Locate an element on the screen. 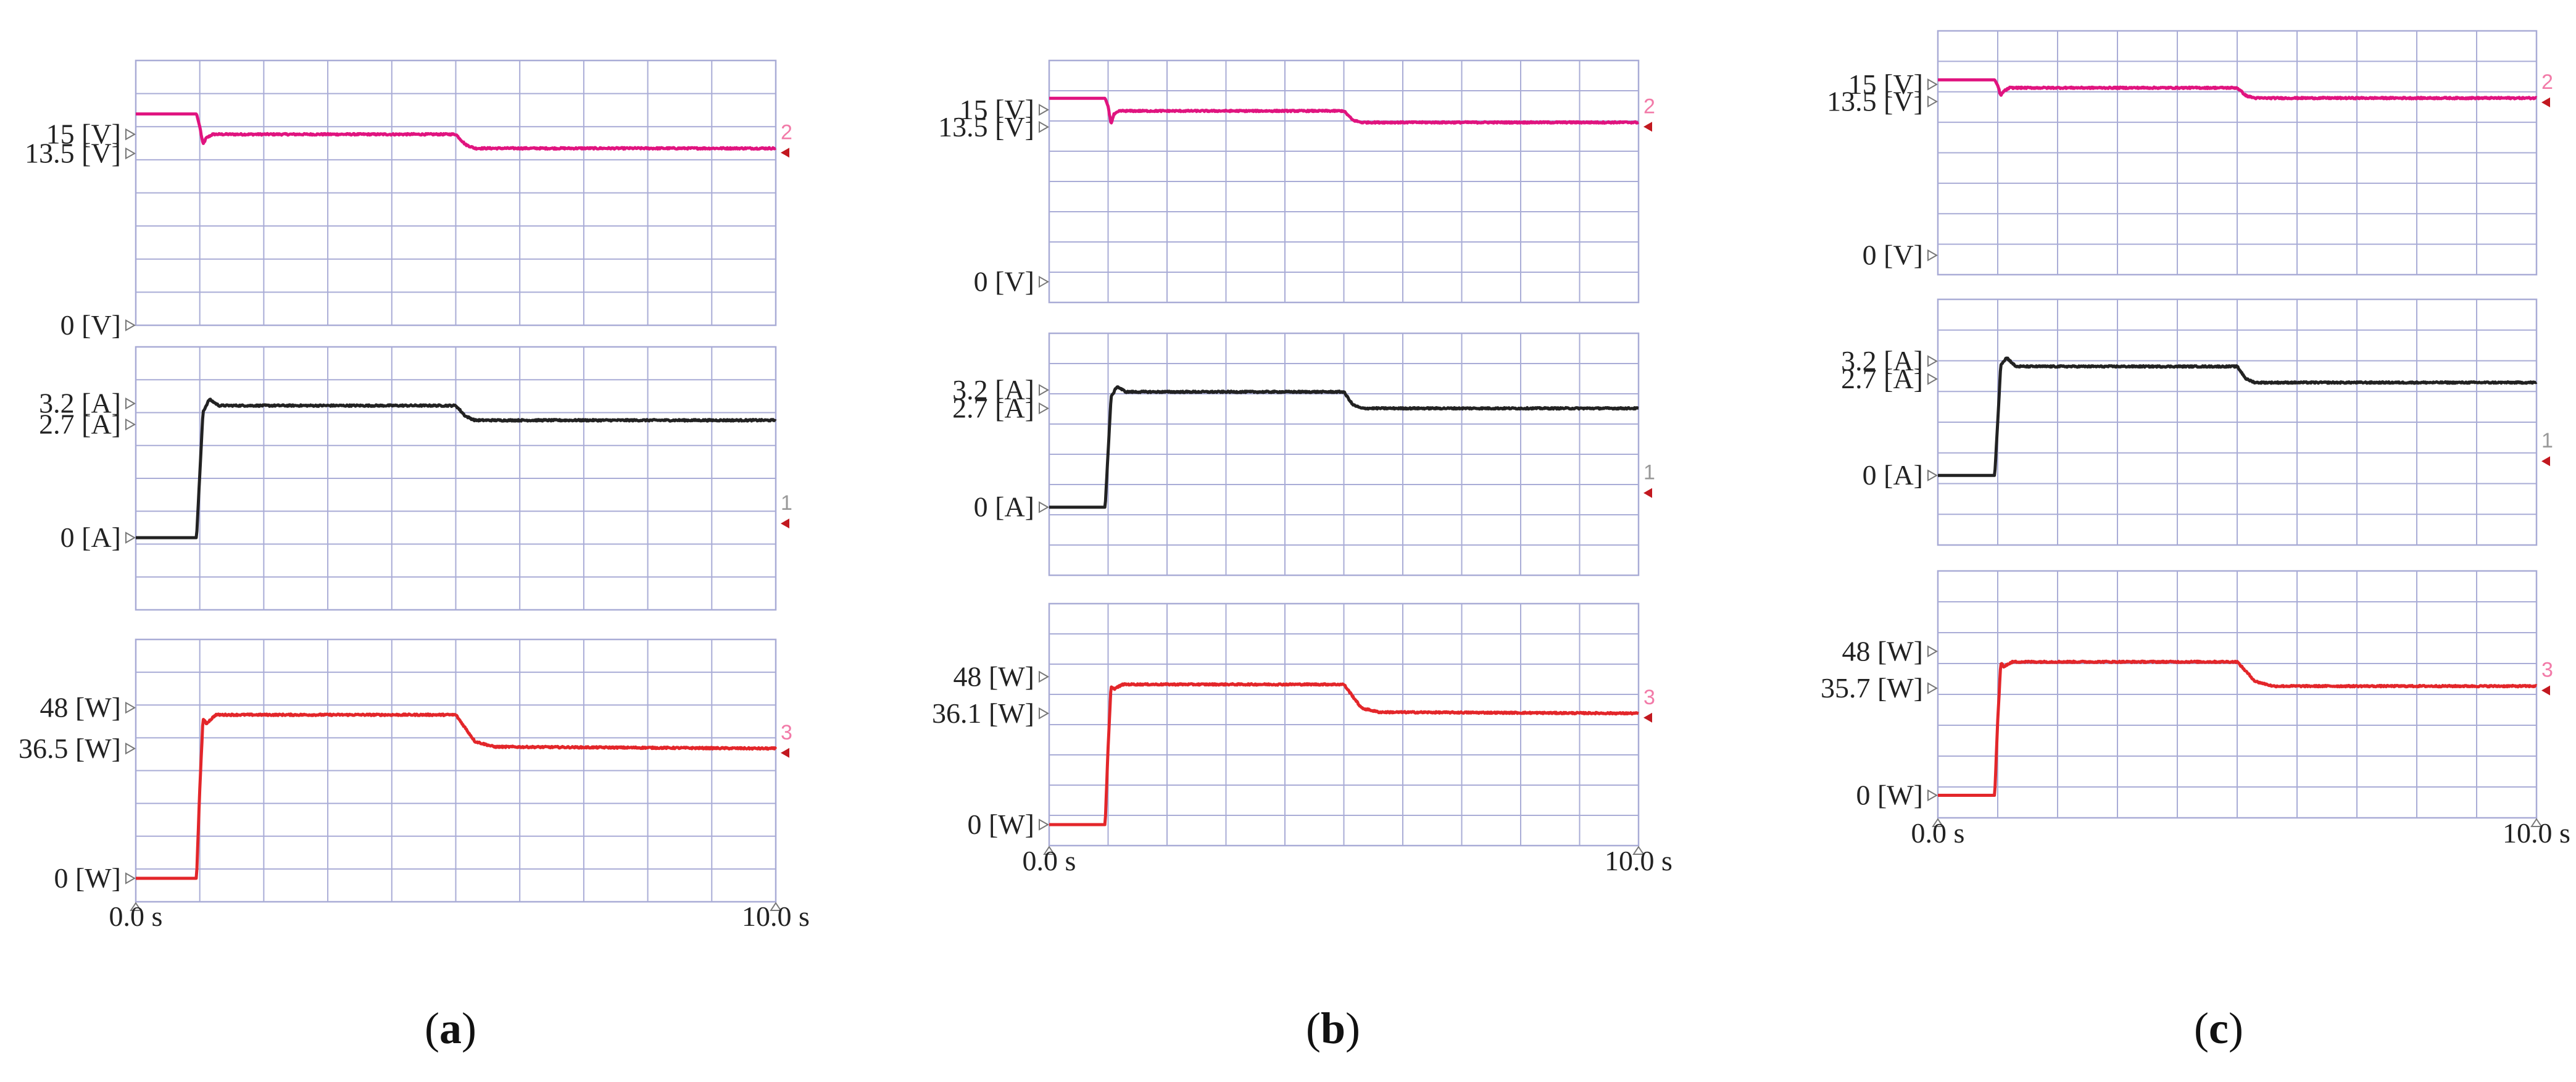 This screenshot has height=1082, width=2576. panel-caption: (a) is located at coordinates (450, 1028).